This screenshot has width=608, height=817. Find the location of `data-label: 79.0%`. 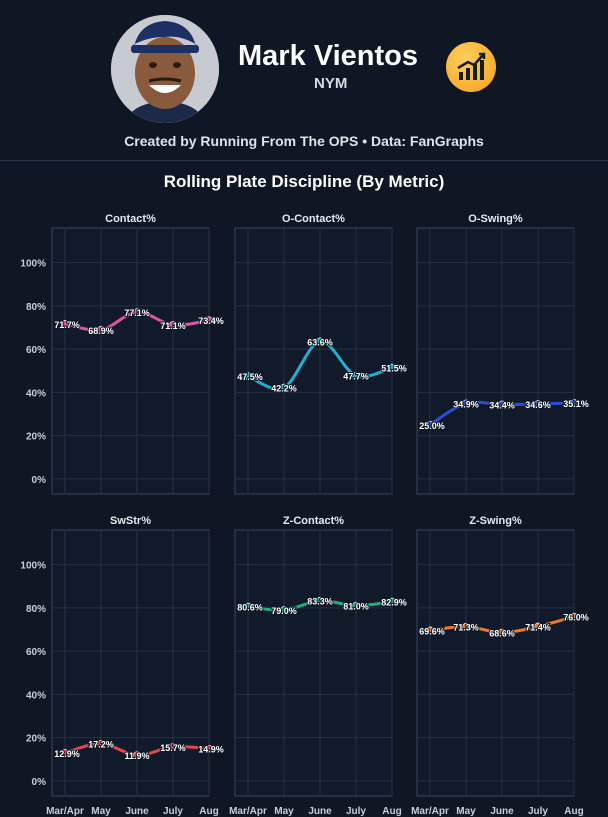

data-label: 79.0% is located at coordinates (284, 611).